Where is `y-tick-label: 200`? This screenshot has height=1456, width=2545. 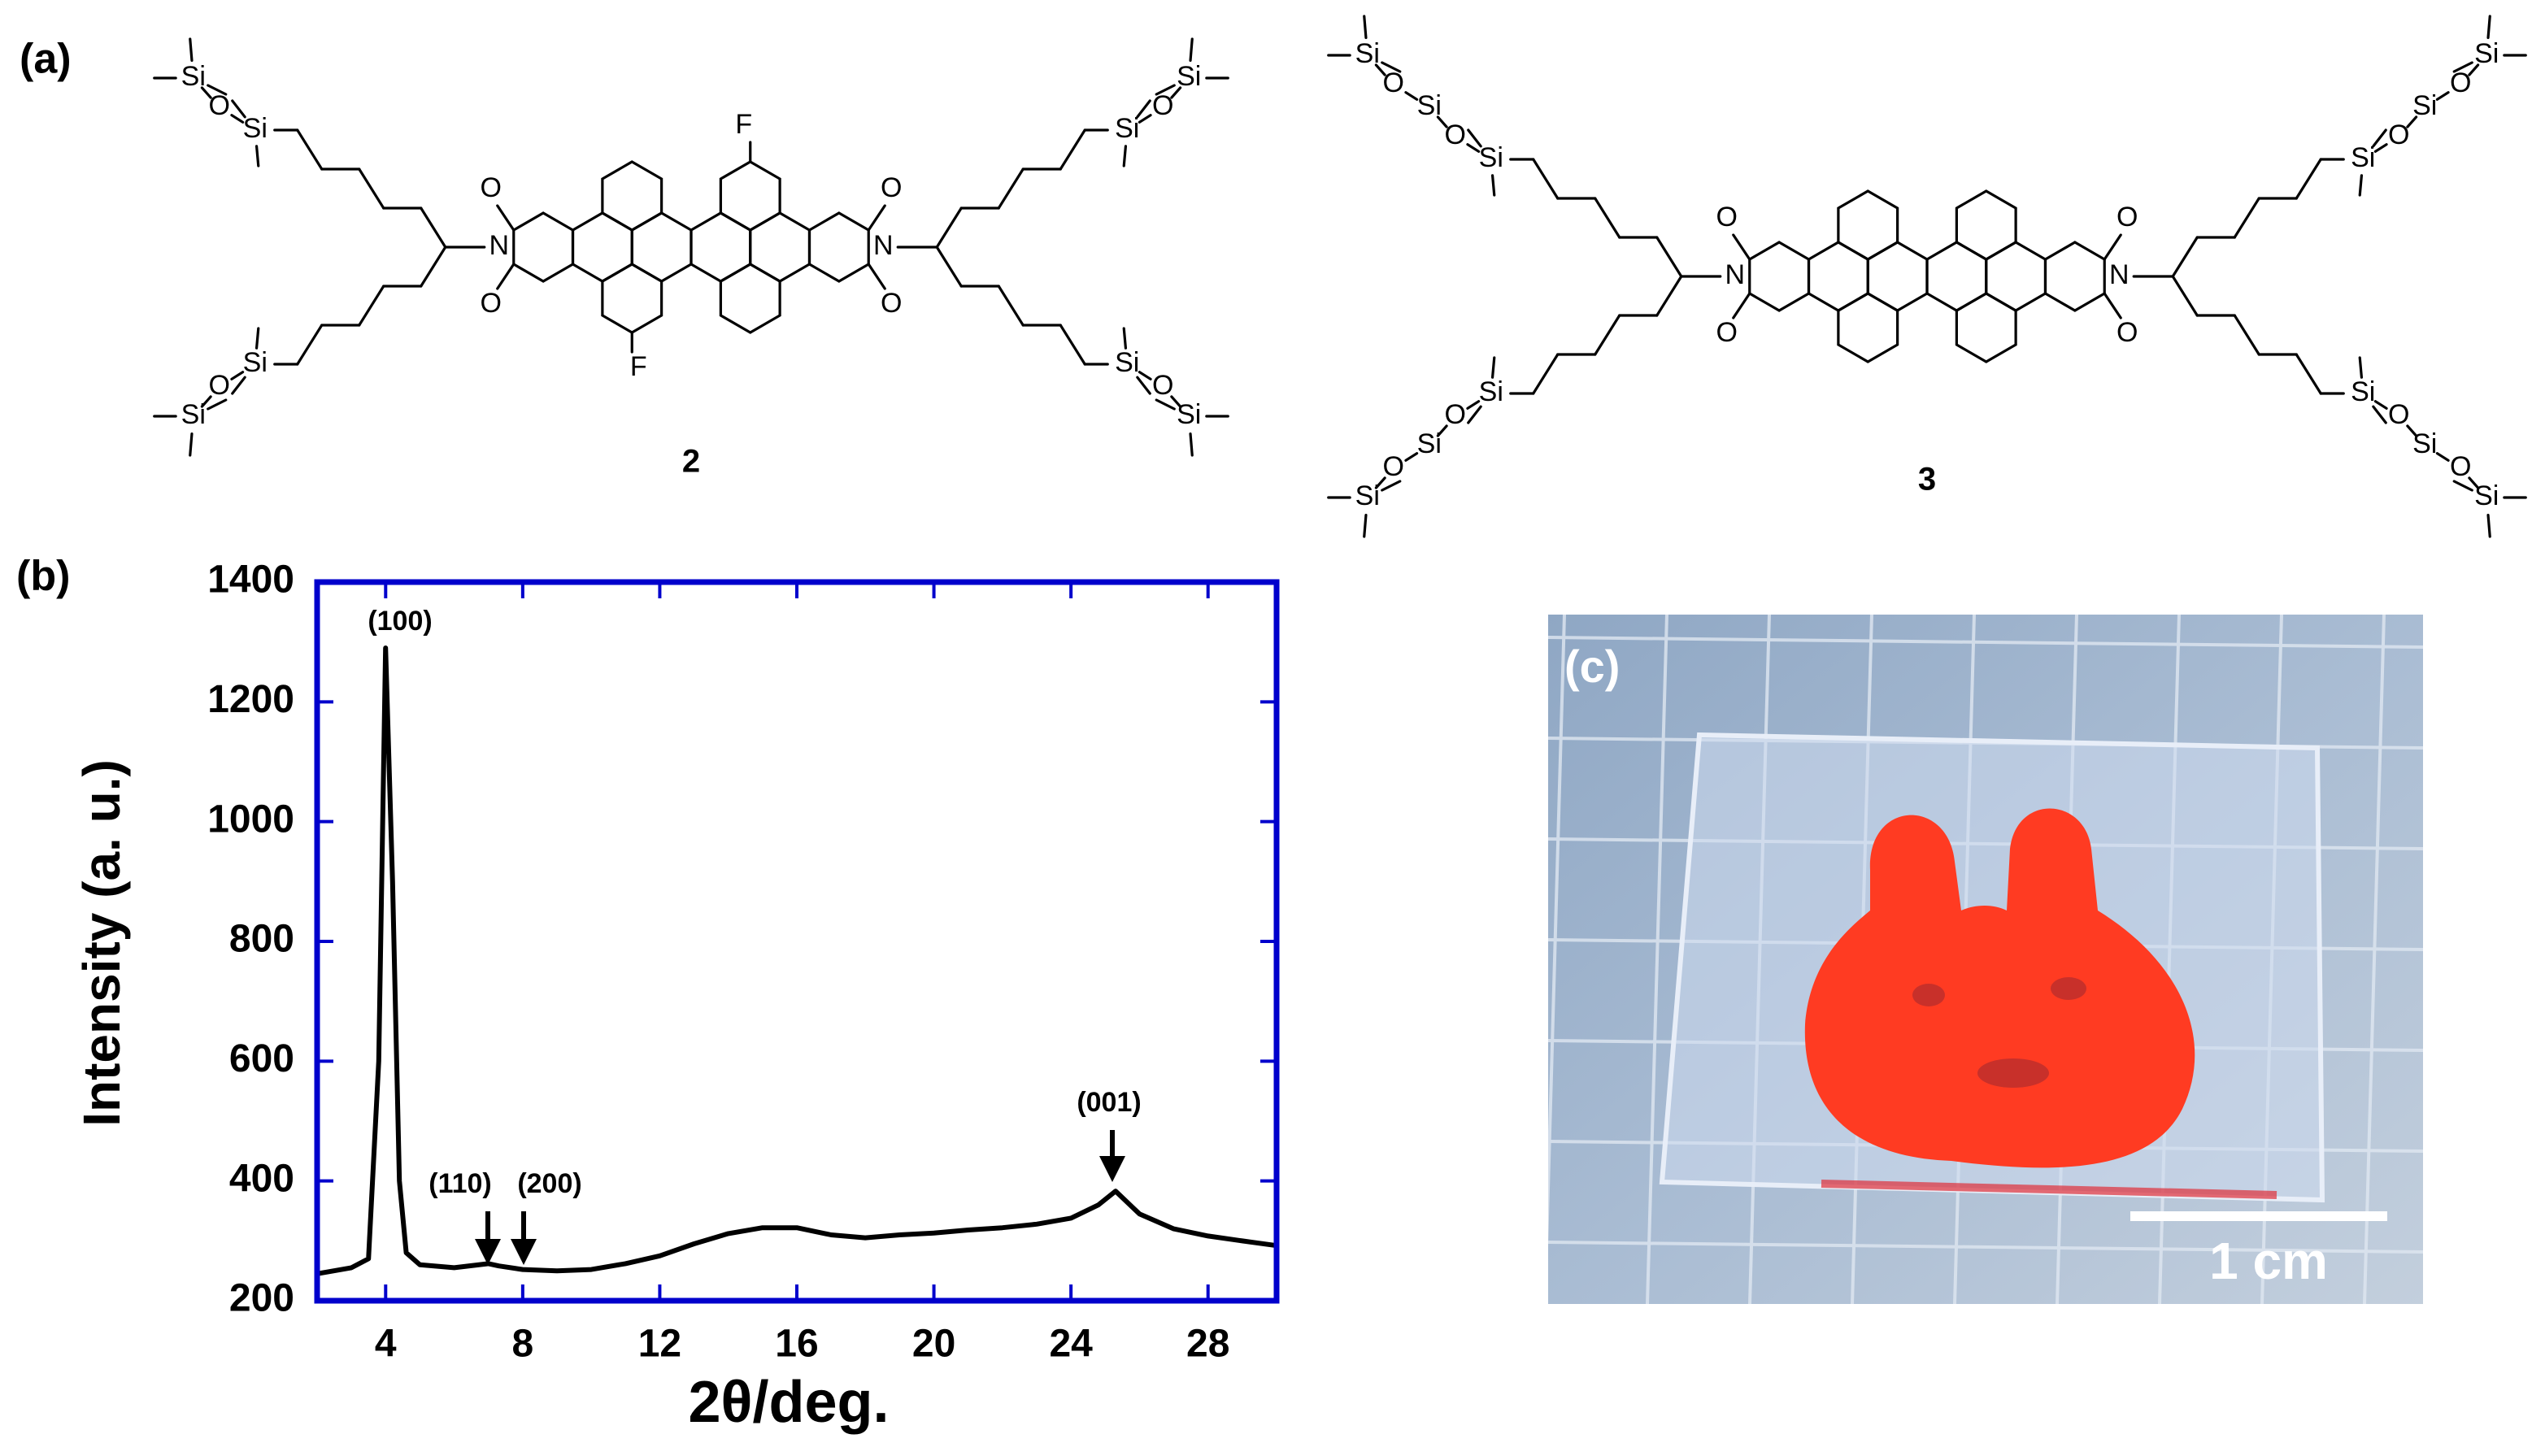 y-tick-label: 200 is located at coordinates (261, 1299).